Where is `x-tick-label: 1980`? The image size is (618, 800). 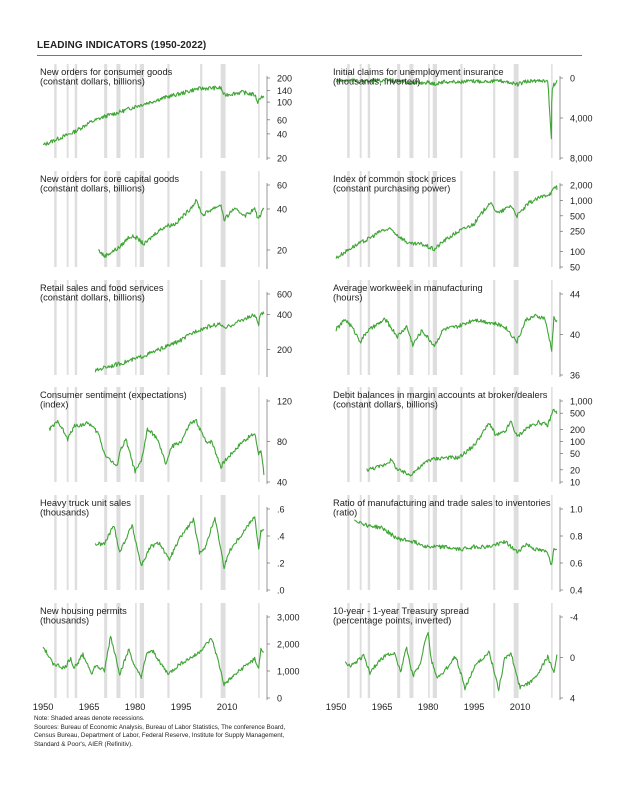 x-tick-label: 1980 is located at coordinates (135, 707).